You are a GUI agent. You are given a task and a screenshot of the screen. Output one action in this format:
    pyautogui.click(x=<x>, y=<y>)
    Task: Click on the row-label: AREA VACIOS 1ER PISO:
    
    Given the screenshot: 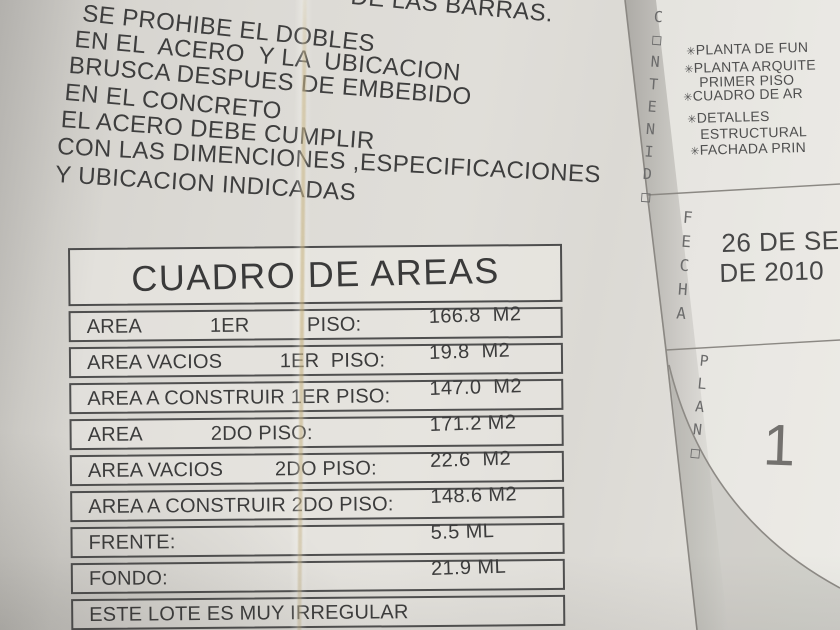 What is the action you would take?
    pyautogui.click(x=236, y=361)
    